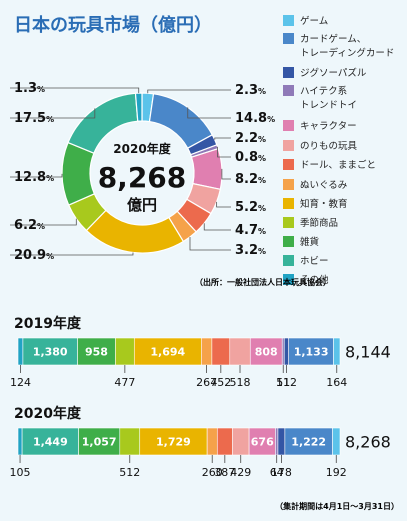 The image size is (407, 521). What do you see at coordinates (212, 472) in the screenshot?
I see `bar-value-label: 260` at bounding box center [212, 472].